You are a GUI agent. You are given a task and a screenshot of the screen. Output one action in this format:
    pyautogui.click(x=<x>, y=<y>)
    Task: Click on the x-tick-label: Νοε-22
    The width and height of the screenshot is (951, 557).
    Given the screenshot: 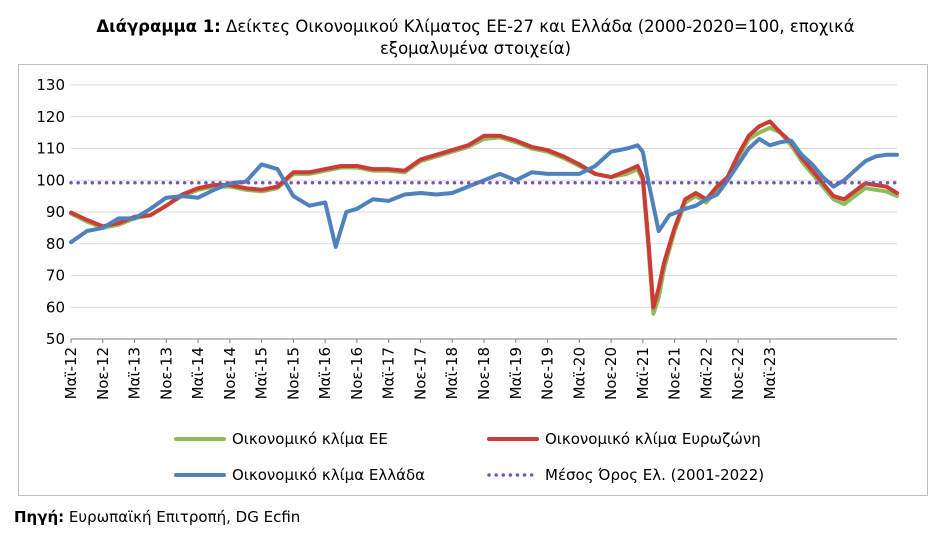 What is the action you would take?
    pyautogui.click(x=738, y=373)
    